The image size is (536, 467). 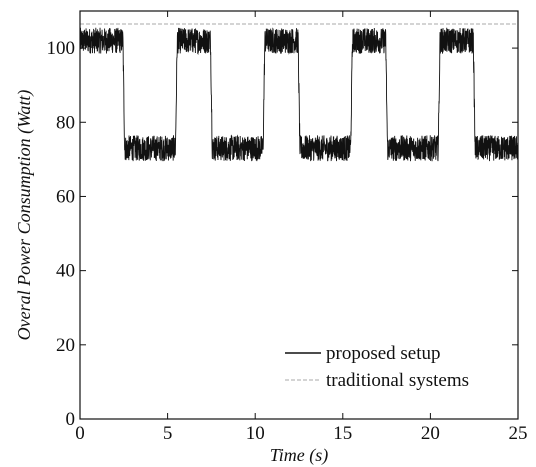 I want to click on x-tick-label: 0, so click(x=80, y=433).